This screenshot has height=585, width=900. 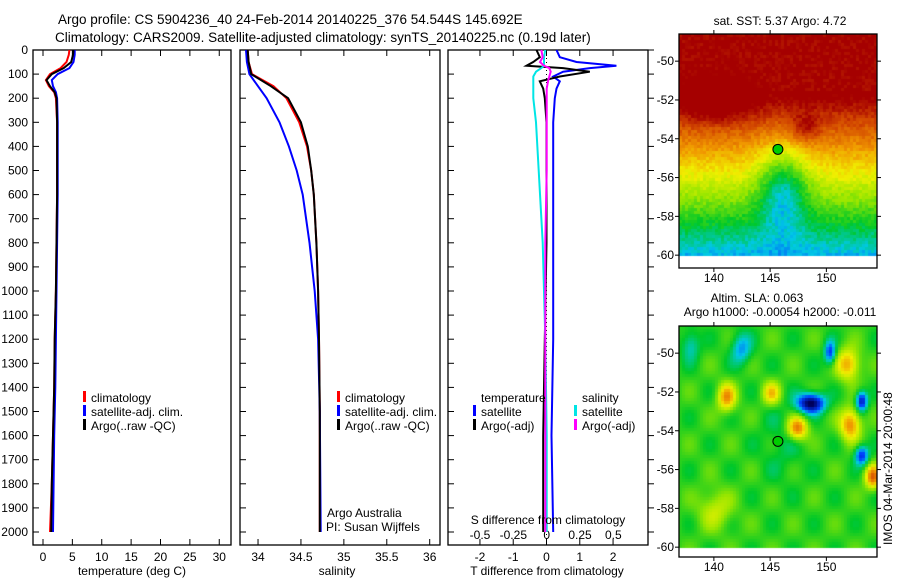 What do you see at coordinates (514, 535) in the screenshot?
I see `s-tick-label: -0.25` at bounding box center [514, 535].